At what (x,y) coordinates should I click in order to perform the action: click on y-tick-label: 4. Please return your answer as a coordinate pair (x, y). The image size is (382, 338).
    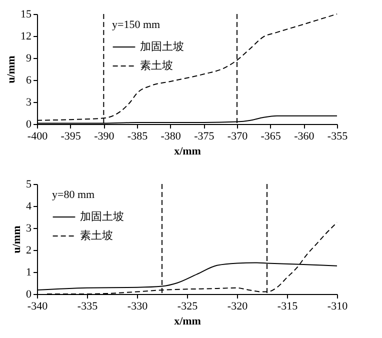
    Looking at the image, I should click on (29, 206).